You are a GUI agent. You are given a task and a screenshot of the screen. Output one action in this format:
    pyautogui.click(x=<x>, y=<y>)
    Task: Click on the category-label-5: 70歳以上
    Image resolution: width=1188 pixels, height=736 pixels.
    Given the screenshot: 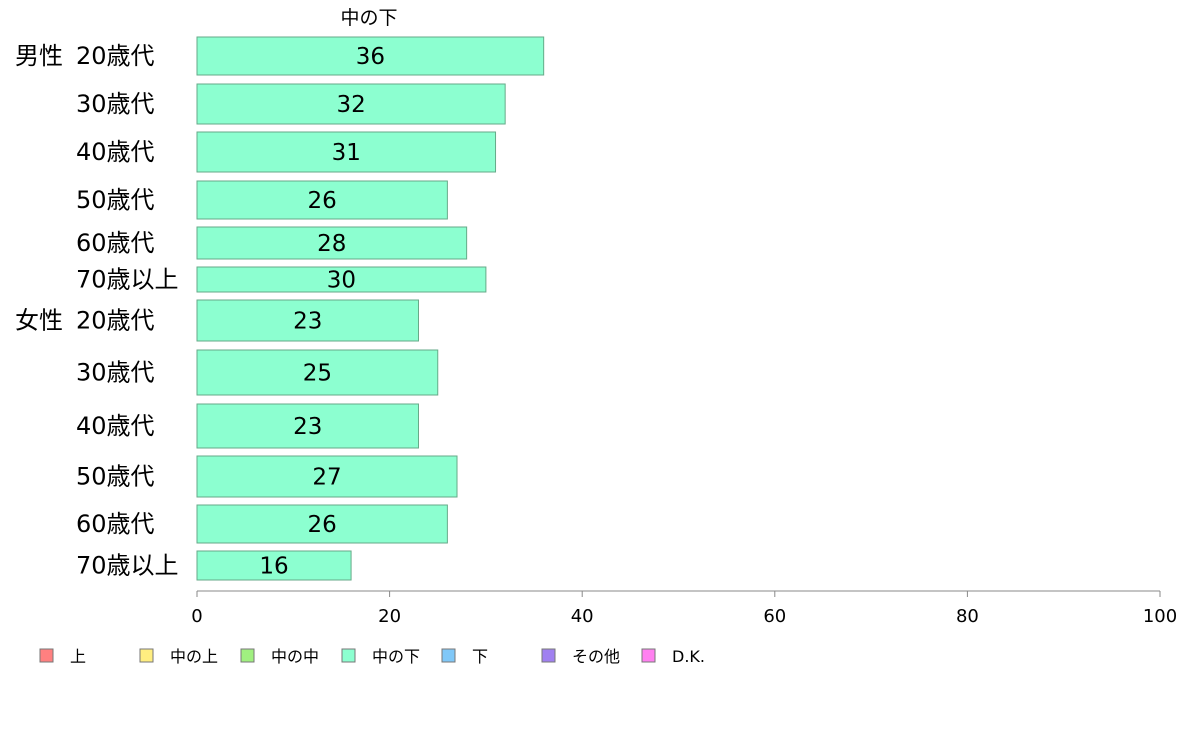 What is the action you would take?
    pyautogui.click(x=127, y=280)
    